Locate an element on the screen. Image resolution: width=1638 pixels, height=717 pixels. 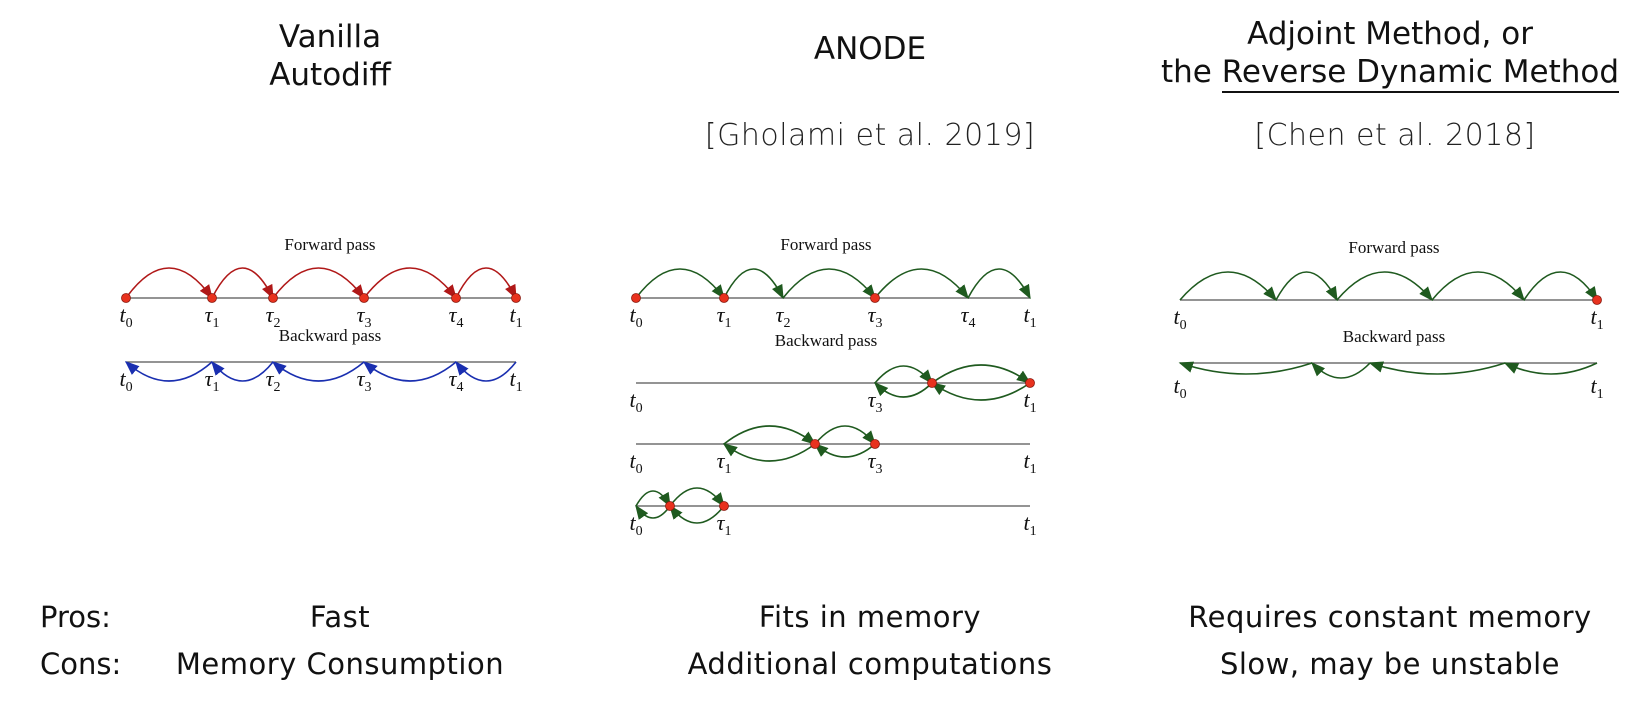
title-line: Adjoint Method, or is located at coordinates (1390, 34).